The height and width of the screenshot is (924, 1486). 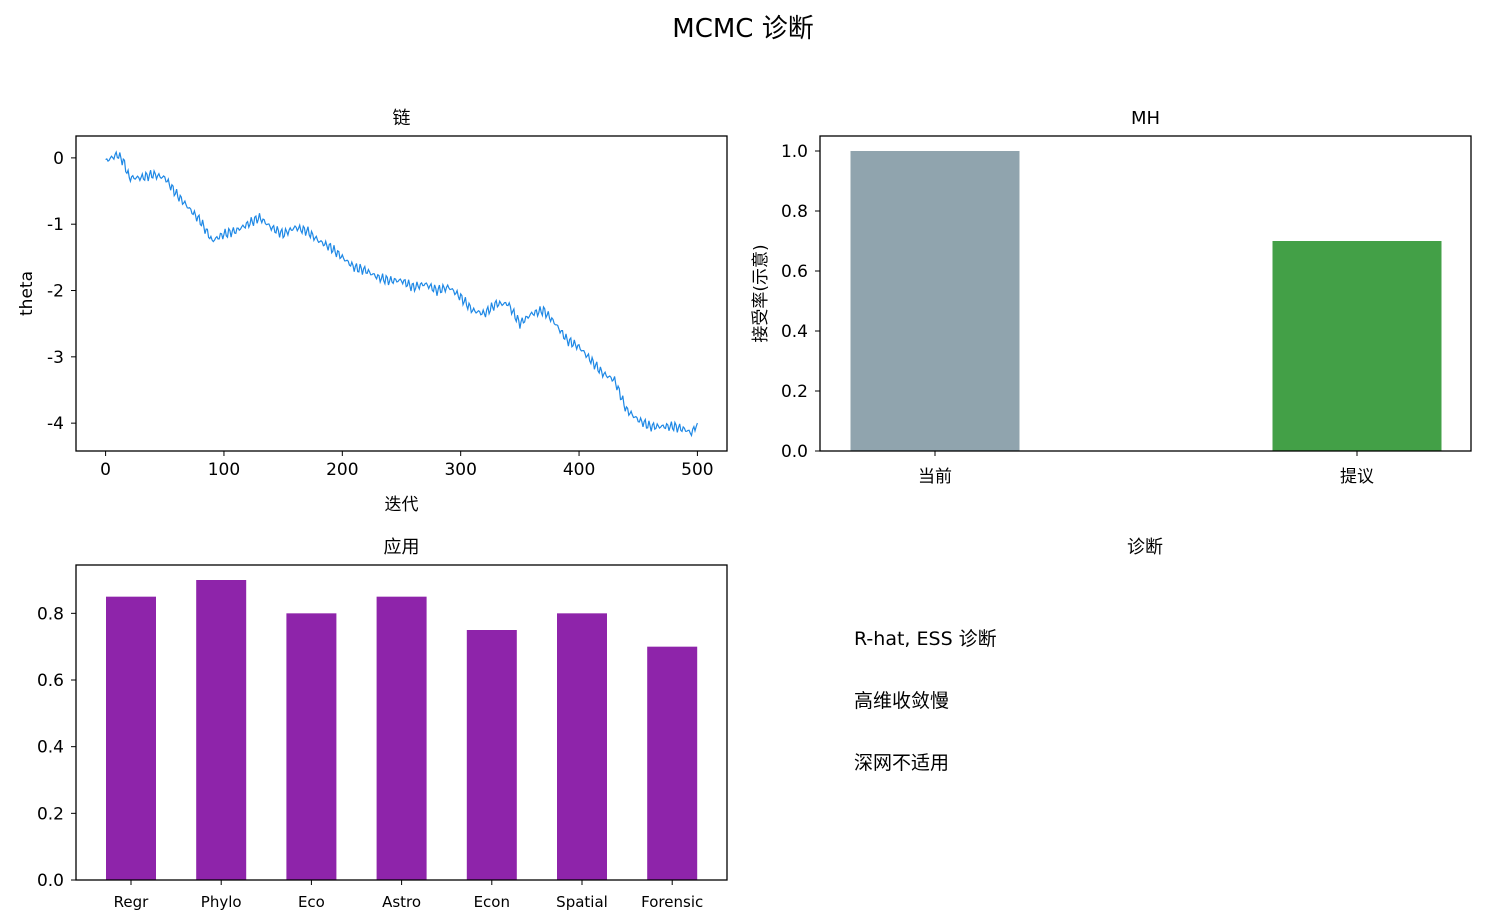 I want to click on diagnostic-note-3: 深网不适用, so click(x=902, y=763).